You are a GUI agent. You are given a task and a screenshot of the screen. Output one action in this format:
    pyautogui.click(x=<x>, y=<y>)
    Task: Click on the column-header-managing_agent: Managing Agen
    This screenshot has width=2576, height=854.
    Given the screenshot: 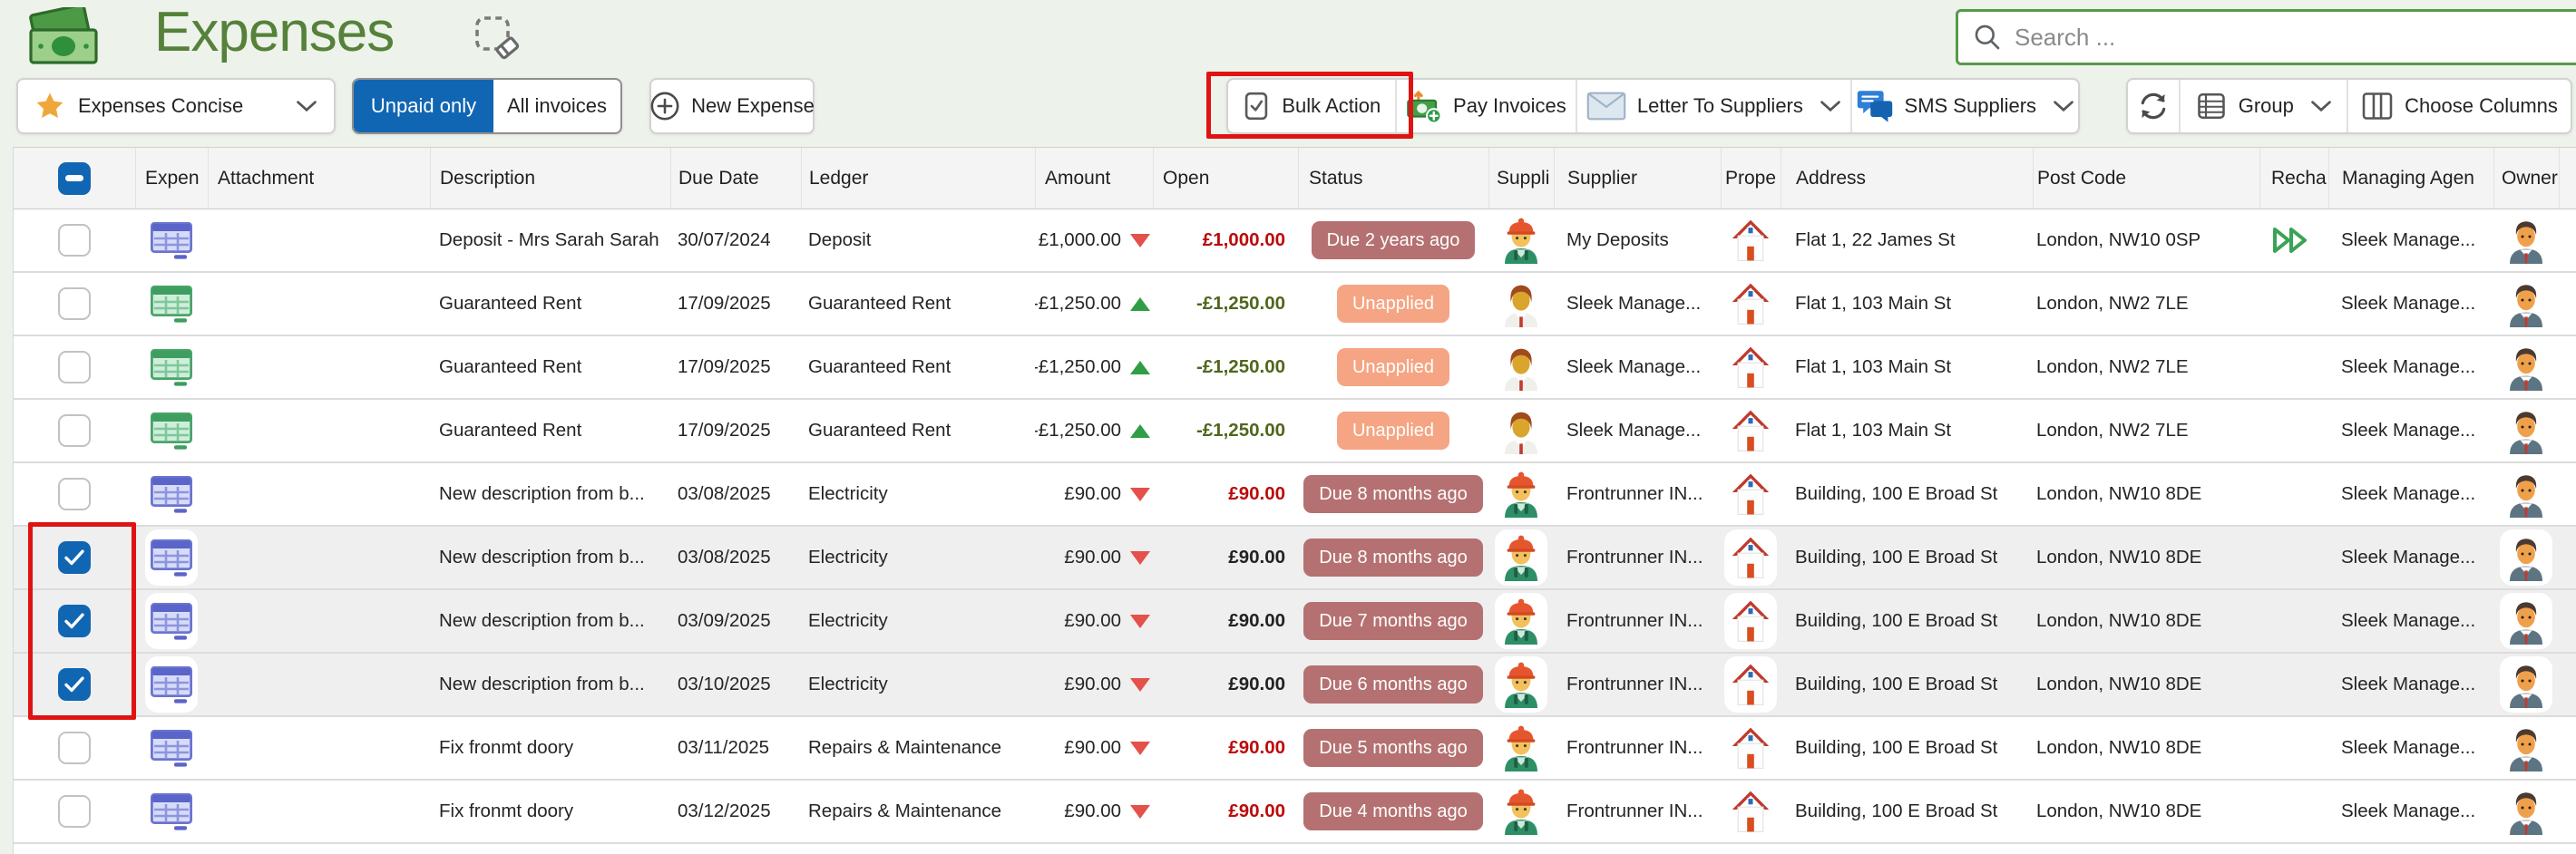 What is the action you would take?
    pyautogui.click(x=2410, y=178)
    